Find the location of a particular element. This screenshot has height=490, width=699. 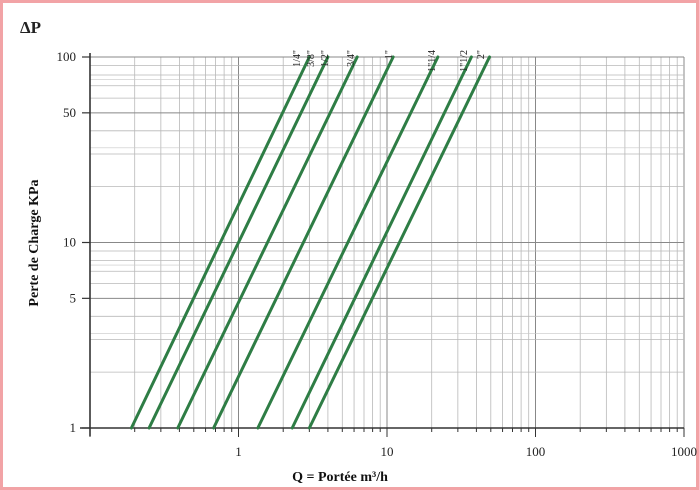

x-tick-label: 1000 is located at coordinates (684, 451).